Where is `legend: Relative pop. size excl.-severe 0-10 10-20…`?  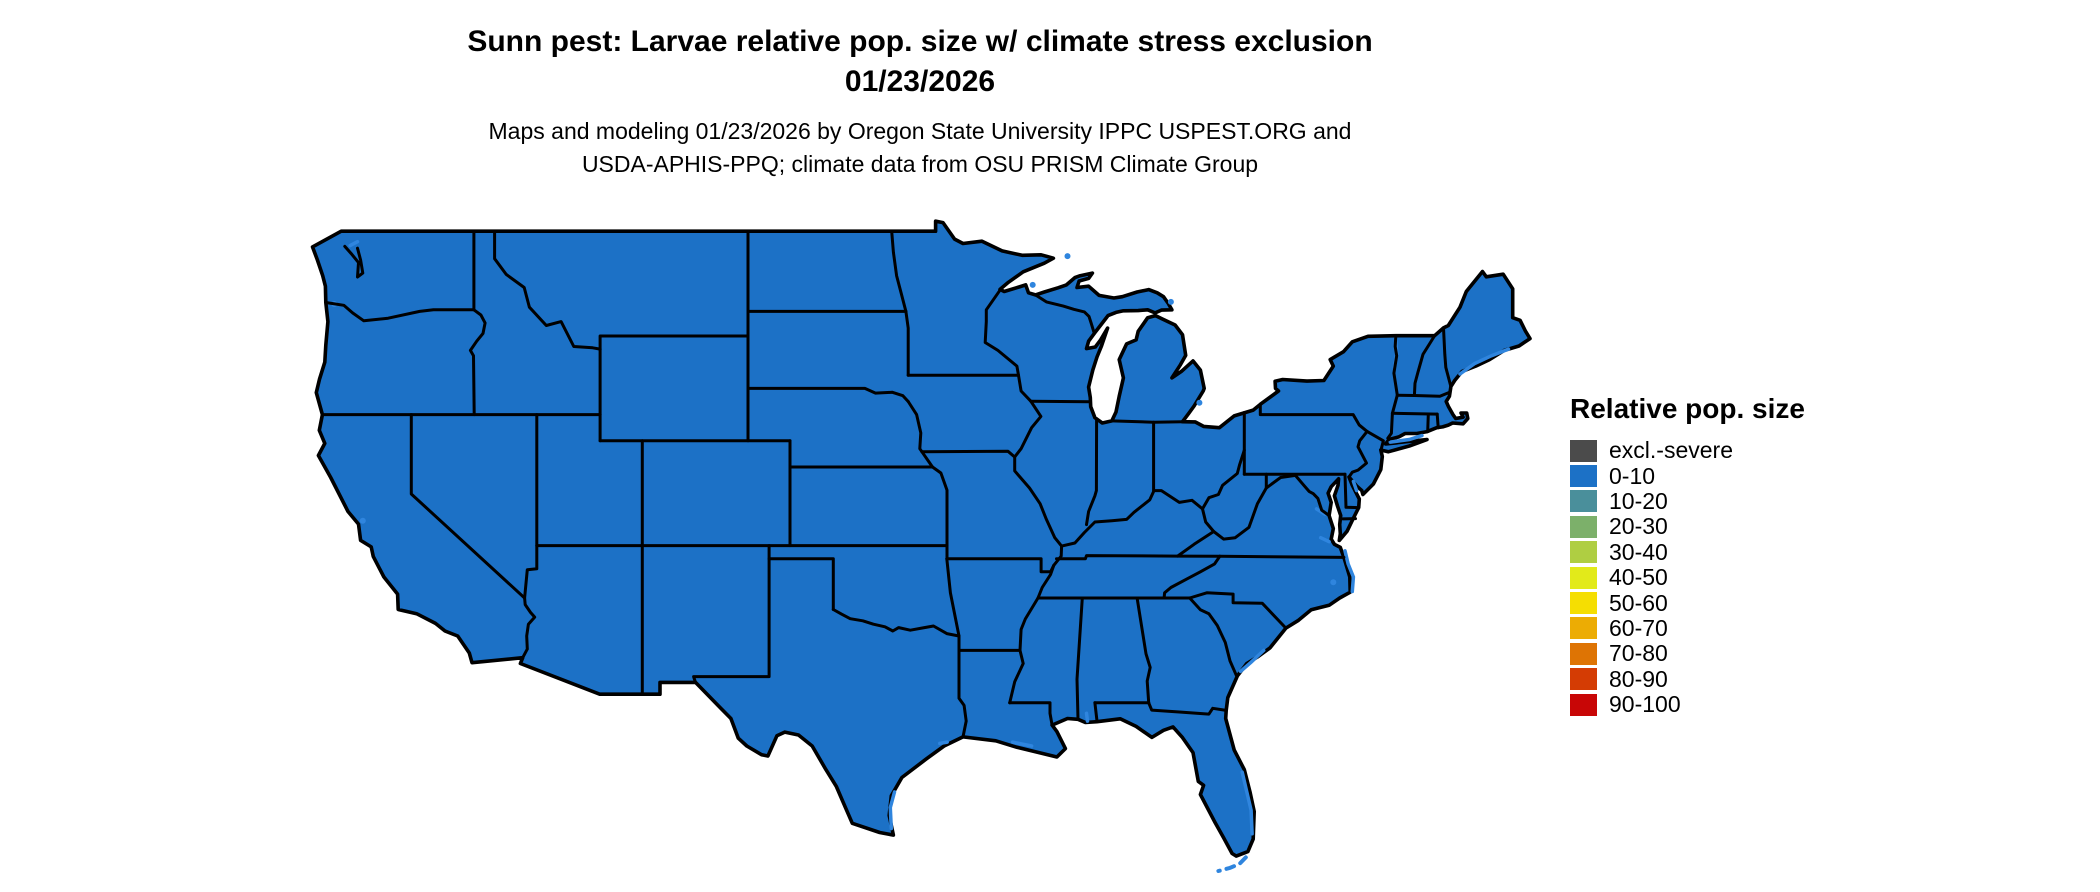
legend: Relative pop. size excl.-severe 0-10 10-20… is located at coordinates (1687, 555).